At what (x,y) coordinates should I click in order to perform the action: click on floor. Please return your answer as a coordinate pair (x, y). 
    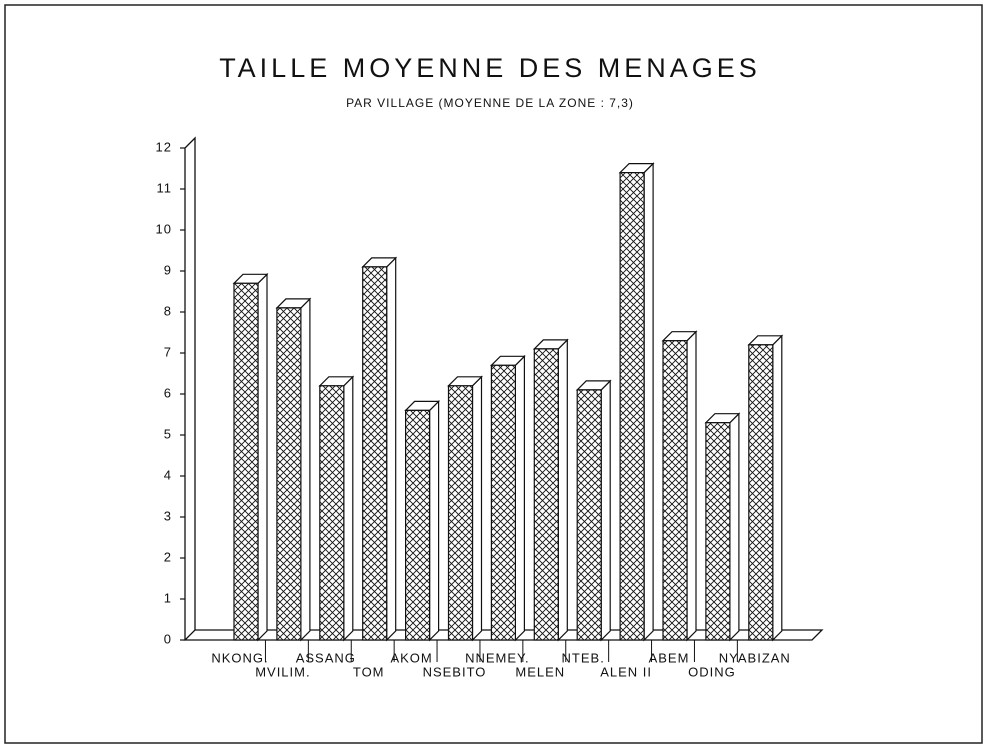
    Looking at the image, I should click on (503, 635).